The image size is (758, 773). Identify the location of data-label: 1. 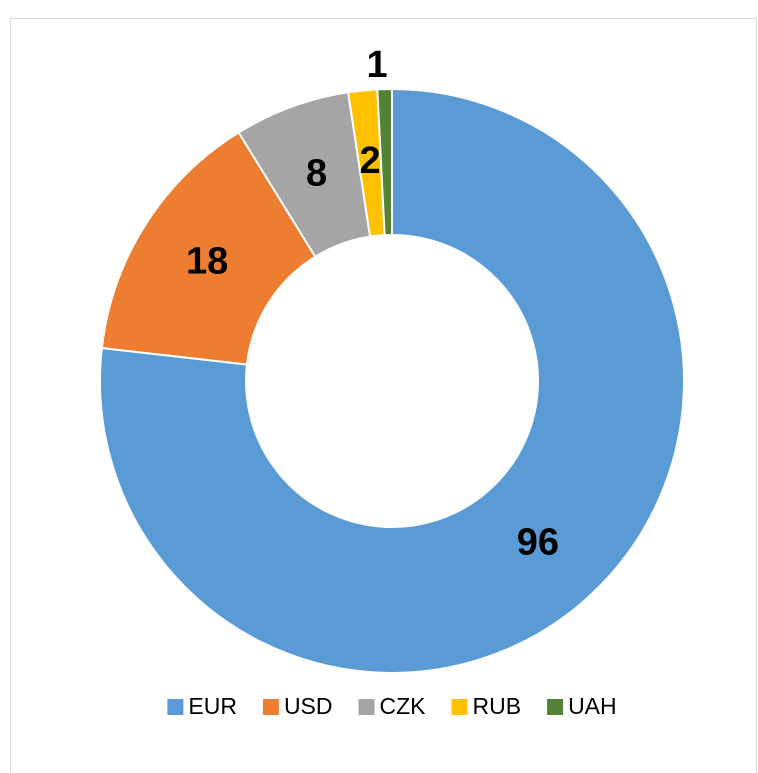
(377, 65).